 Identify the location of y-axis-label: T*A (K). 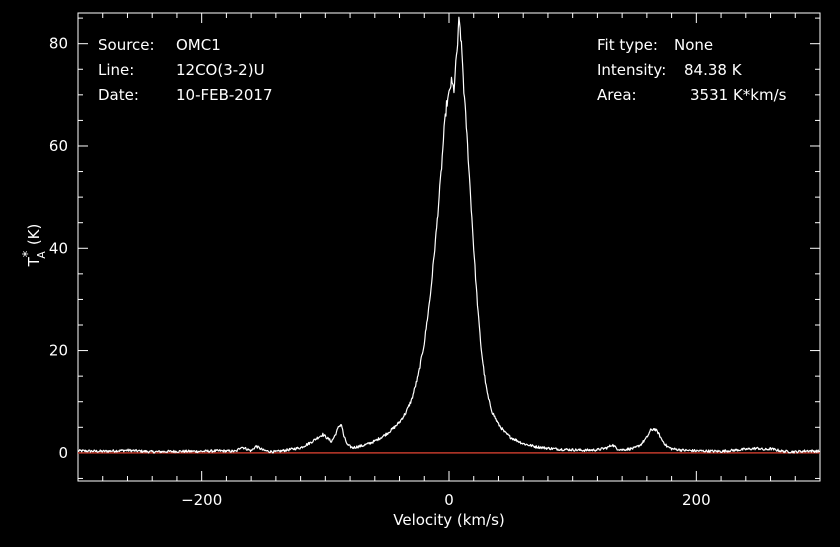
(34, 246).